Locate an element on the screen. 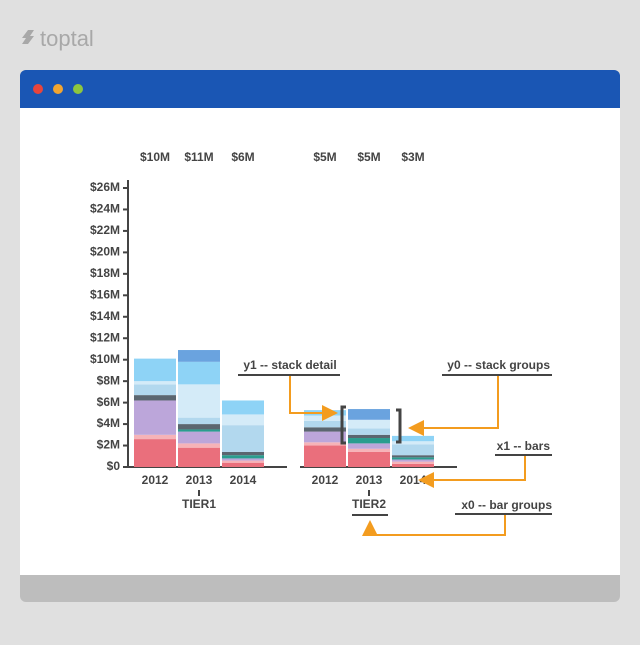 Image resolution: width=640 pixels, height=645 pixels. total-label: $10M is located at coordinates (155, 157).